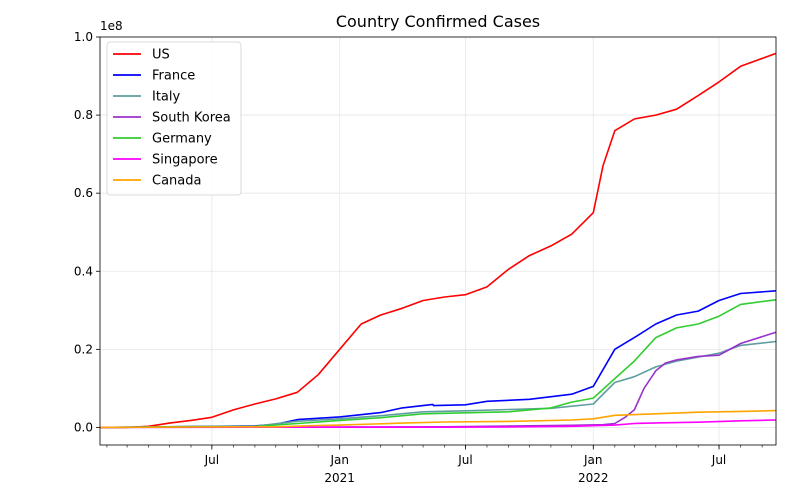 The height and width of the screenshot is (500, 800). Describe the element at coordinates (83, 271) in the screenshot. I see `y-tick-label: 0.4` at that location.